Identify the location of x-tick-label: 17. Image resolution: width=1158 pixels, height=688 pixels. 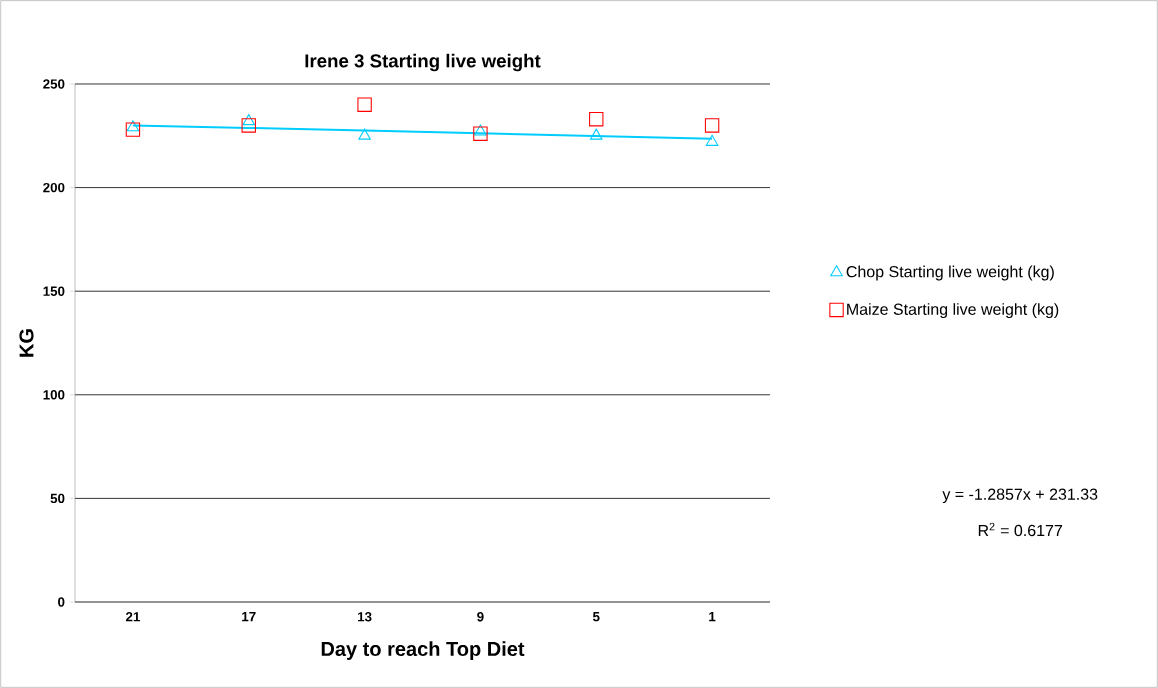
(249, 617).